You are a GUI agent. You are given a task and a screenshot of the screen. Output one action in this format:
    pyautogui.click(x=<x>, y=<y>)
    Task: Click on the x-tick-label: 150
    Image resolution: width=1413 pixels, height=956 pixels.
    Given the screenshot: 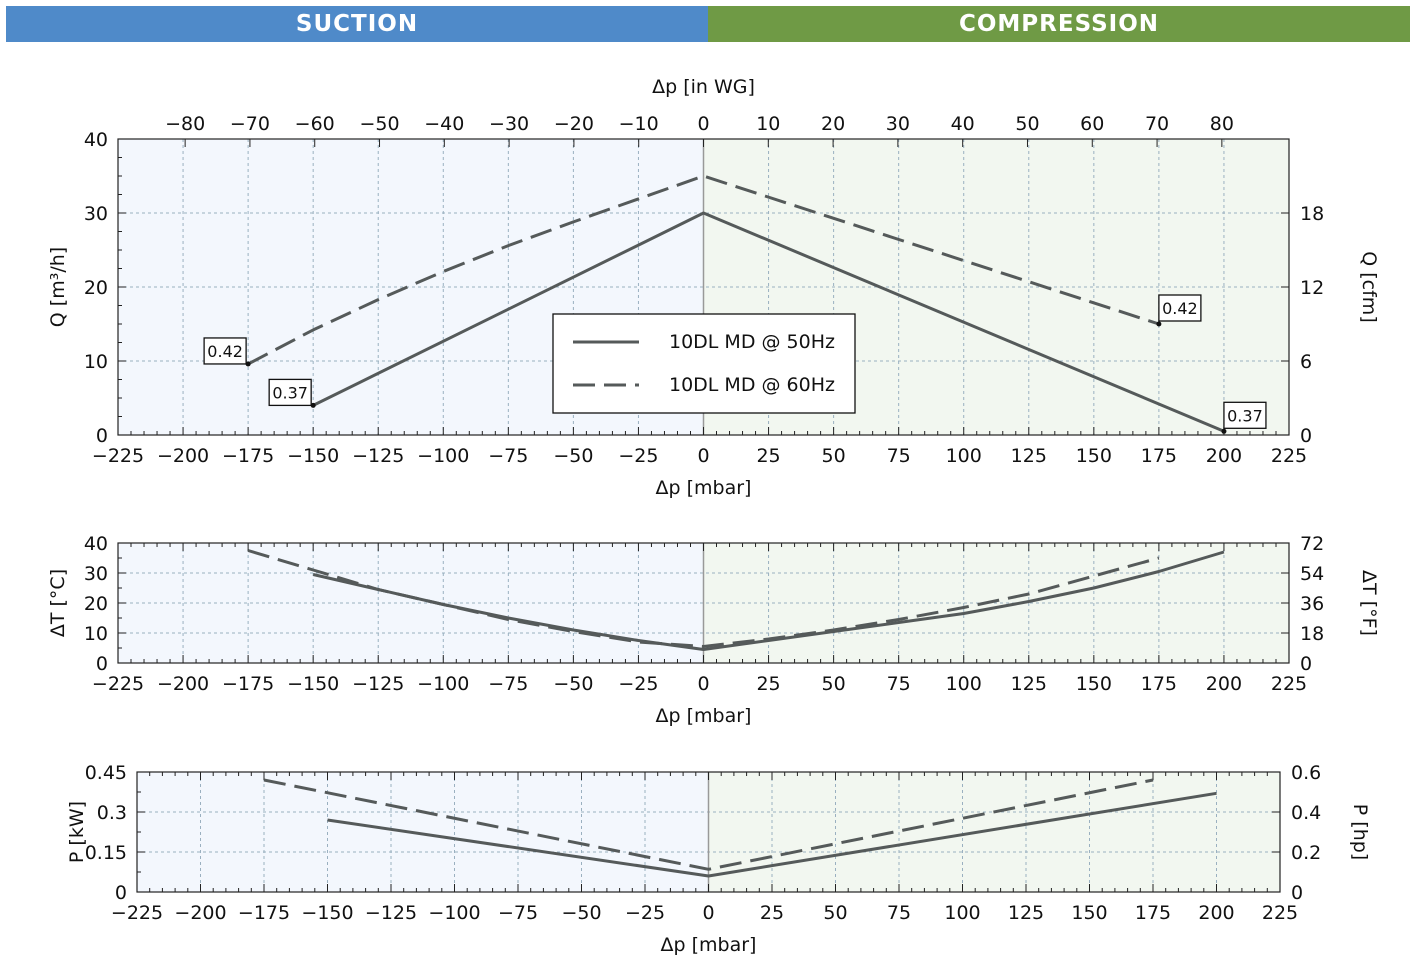 What is the action you would take?
    pyautogui.click(x=1089, y=913)
    